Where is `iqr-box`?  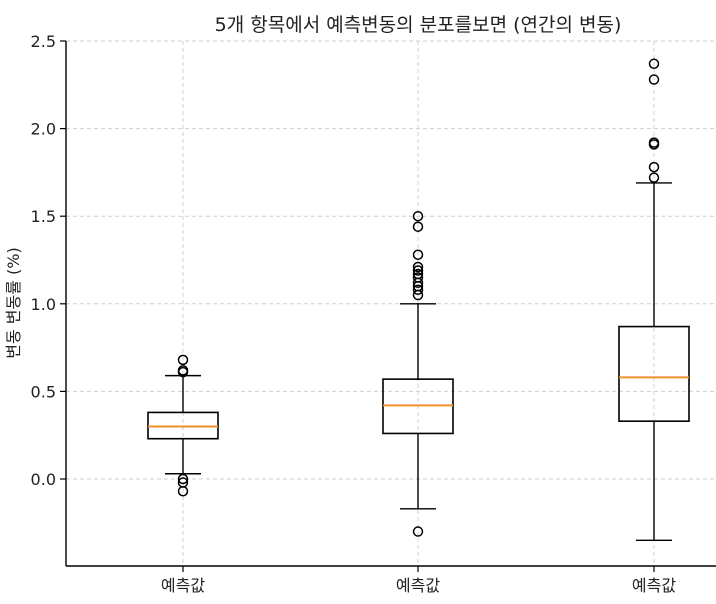 iqr-box is located at coordinates (654, 373).